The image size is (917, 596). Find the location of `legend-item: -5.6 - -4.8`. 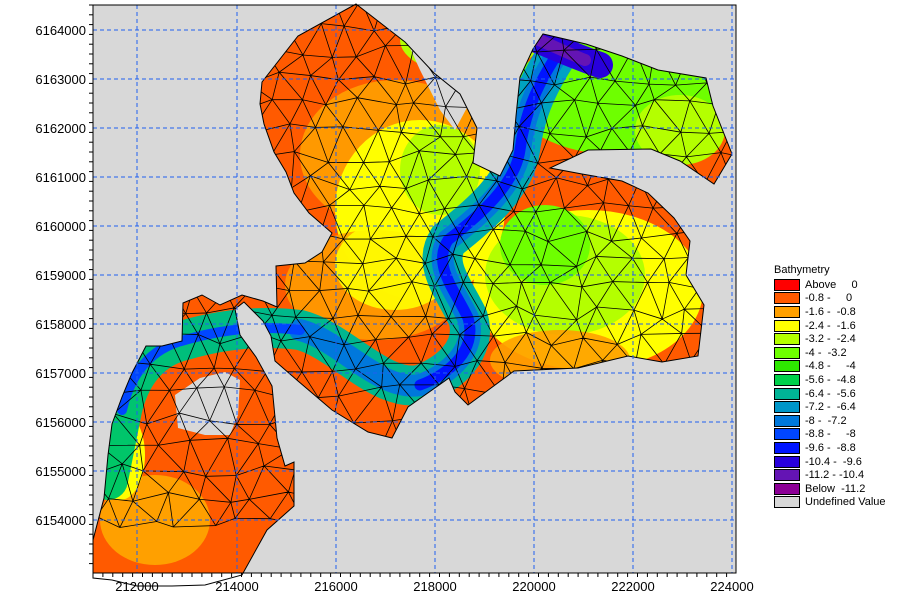

legend-item: -5.6 - -4.8 is located at coordinates (844, 380).